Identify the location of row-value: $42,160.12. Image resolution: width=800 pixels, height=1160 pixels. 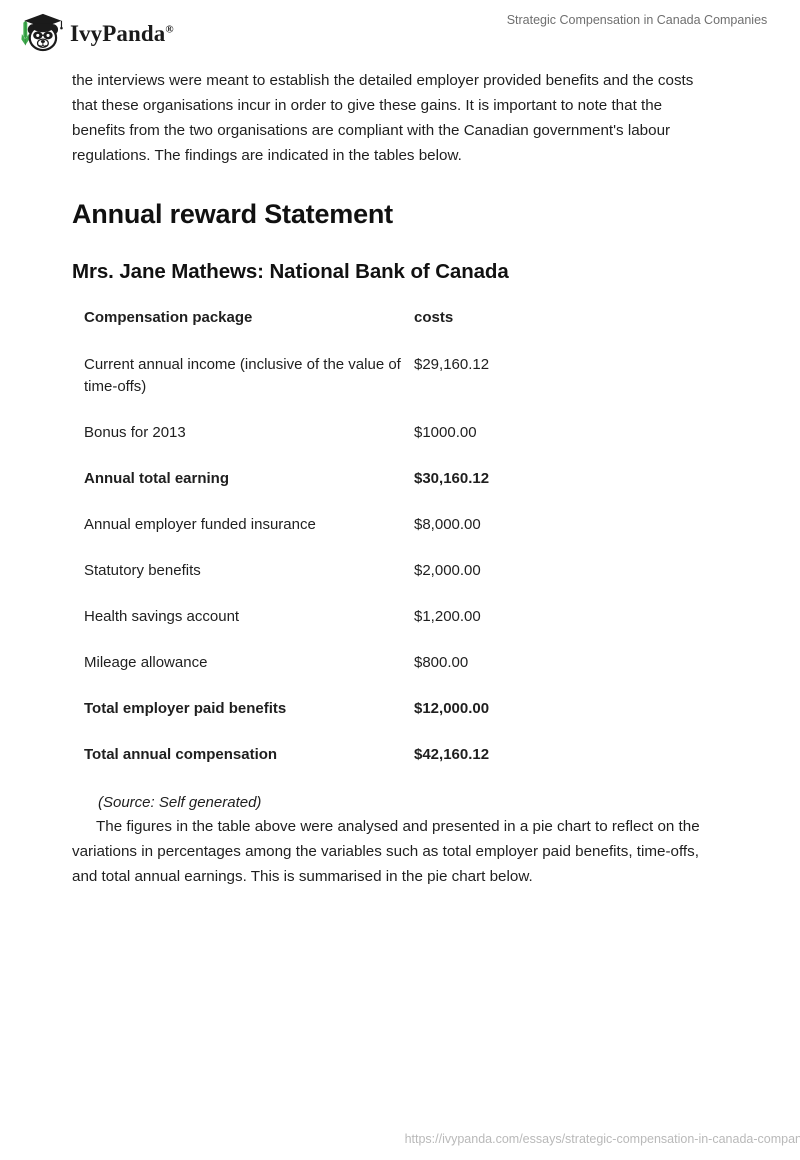
(452, 754).